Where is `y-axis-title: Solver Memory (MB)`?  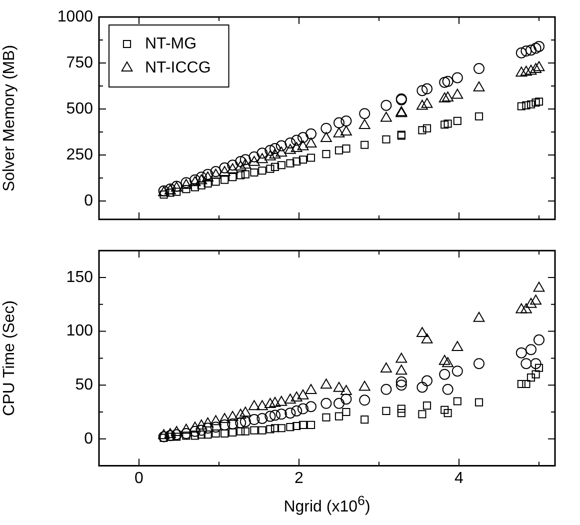 y-axis-title: Solver Memory (MB) is located at coordinates (9, 118).